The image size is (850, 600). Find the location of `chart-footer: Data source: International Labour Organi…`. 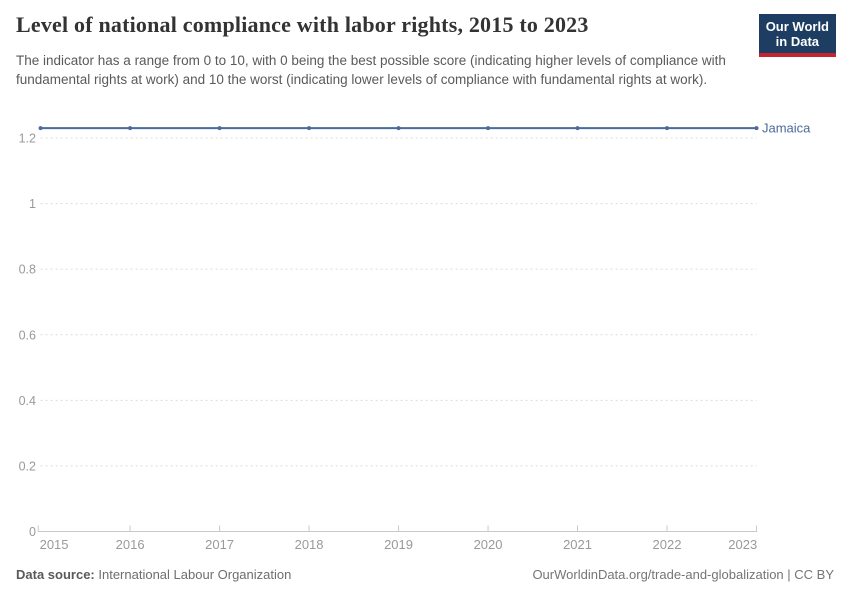

chart-footer: Data source: International Labour Organi… is located at coordinates (425, 575).